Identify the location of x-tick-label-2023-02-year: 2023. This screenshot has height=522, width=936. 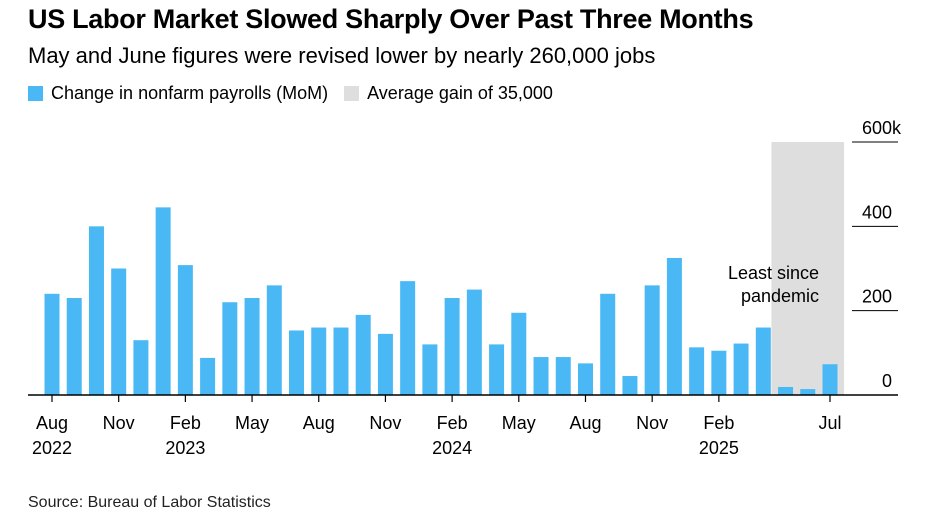
(185, 448).